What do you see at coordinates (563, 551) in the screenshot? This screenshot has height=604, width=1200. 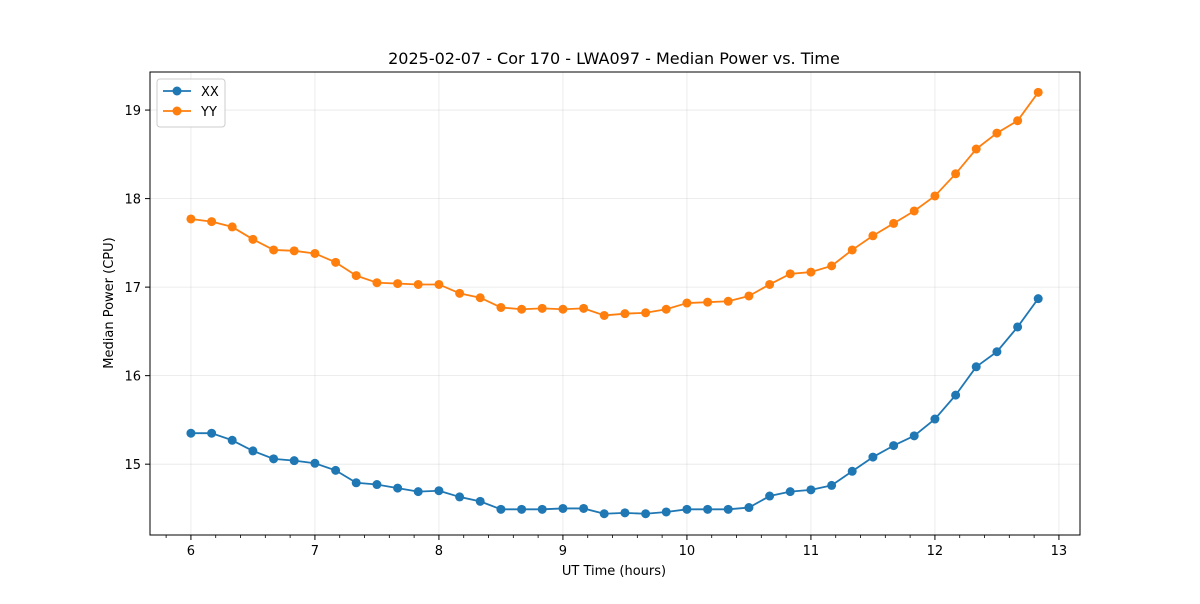 I see `x-tick-label: 9` at bounding box center [563, 551].